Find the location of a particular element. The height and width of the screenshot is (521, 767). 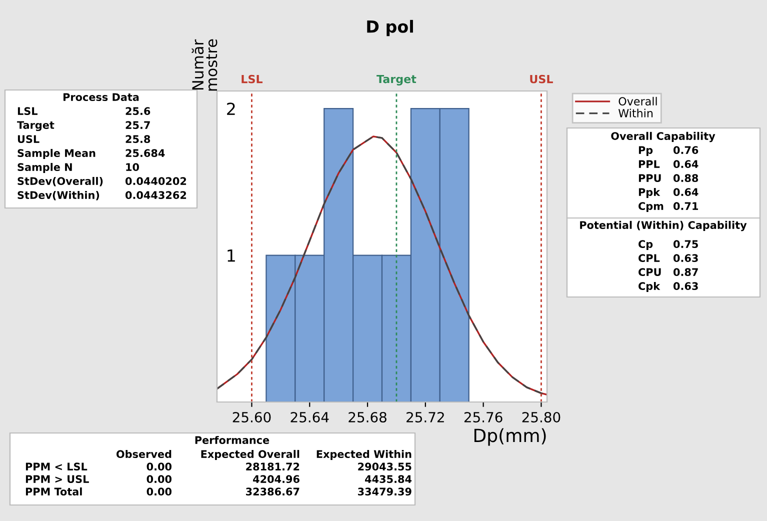

text: Potential (Within) Capability is located at coordinates (663, 226).